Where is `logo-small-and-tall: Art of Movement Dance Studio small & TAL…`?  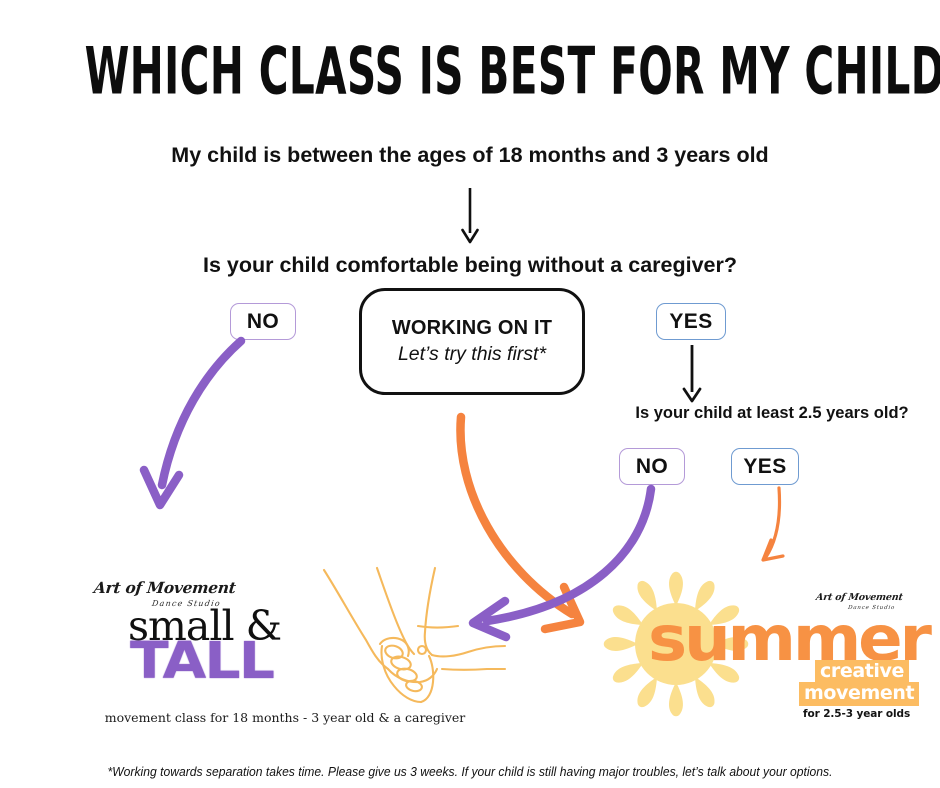
logo-small-and-tall: Art of Movement Dance Studio small & TAL… is located at coordinates (212, 638).